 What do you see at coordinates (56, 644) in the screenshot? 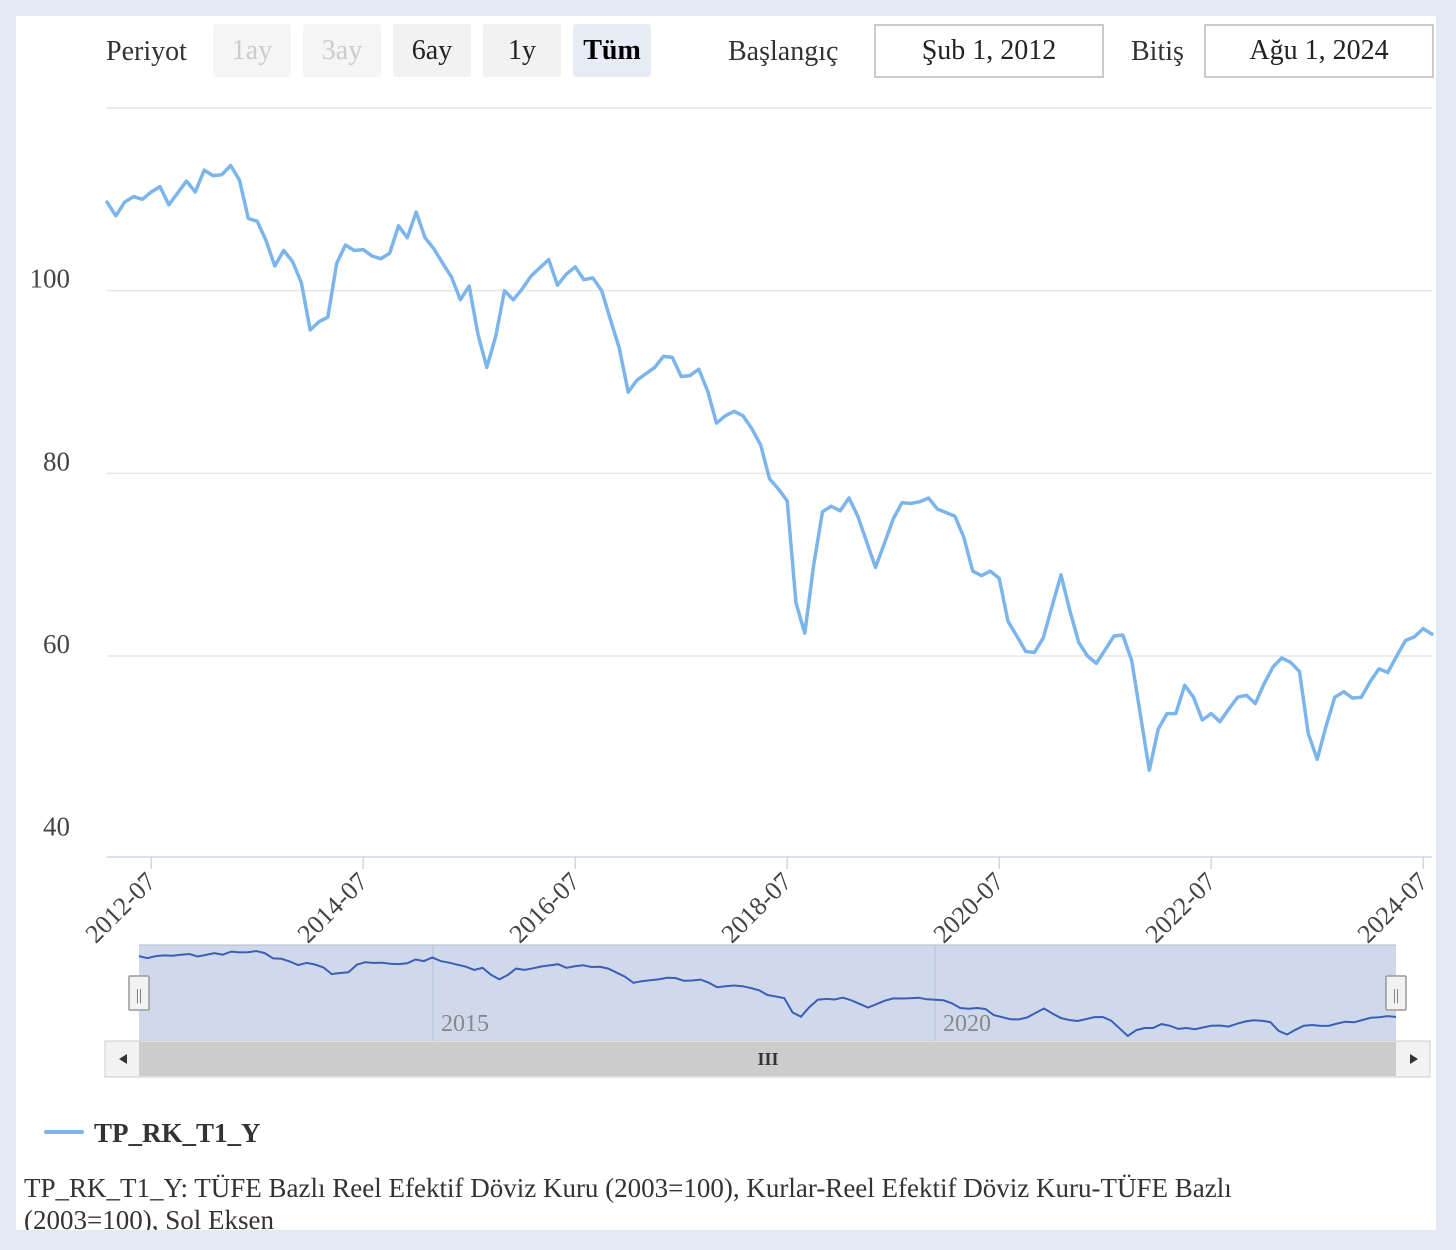
I see `y-tick-label: 60` at bounding box center [56, 644].